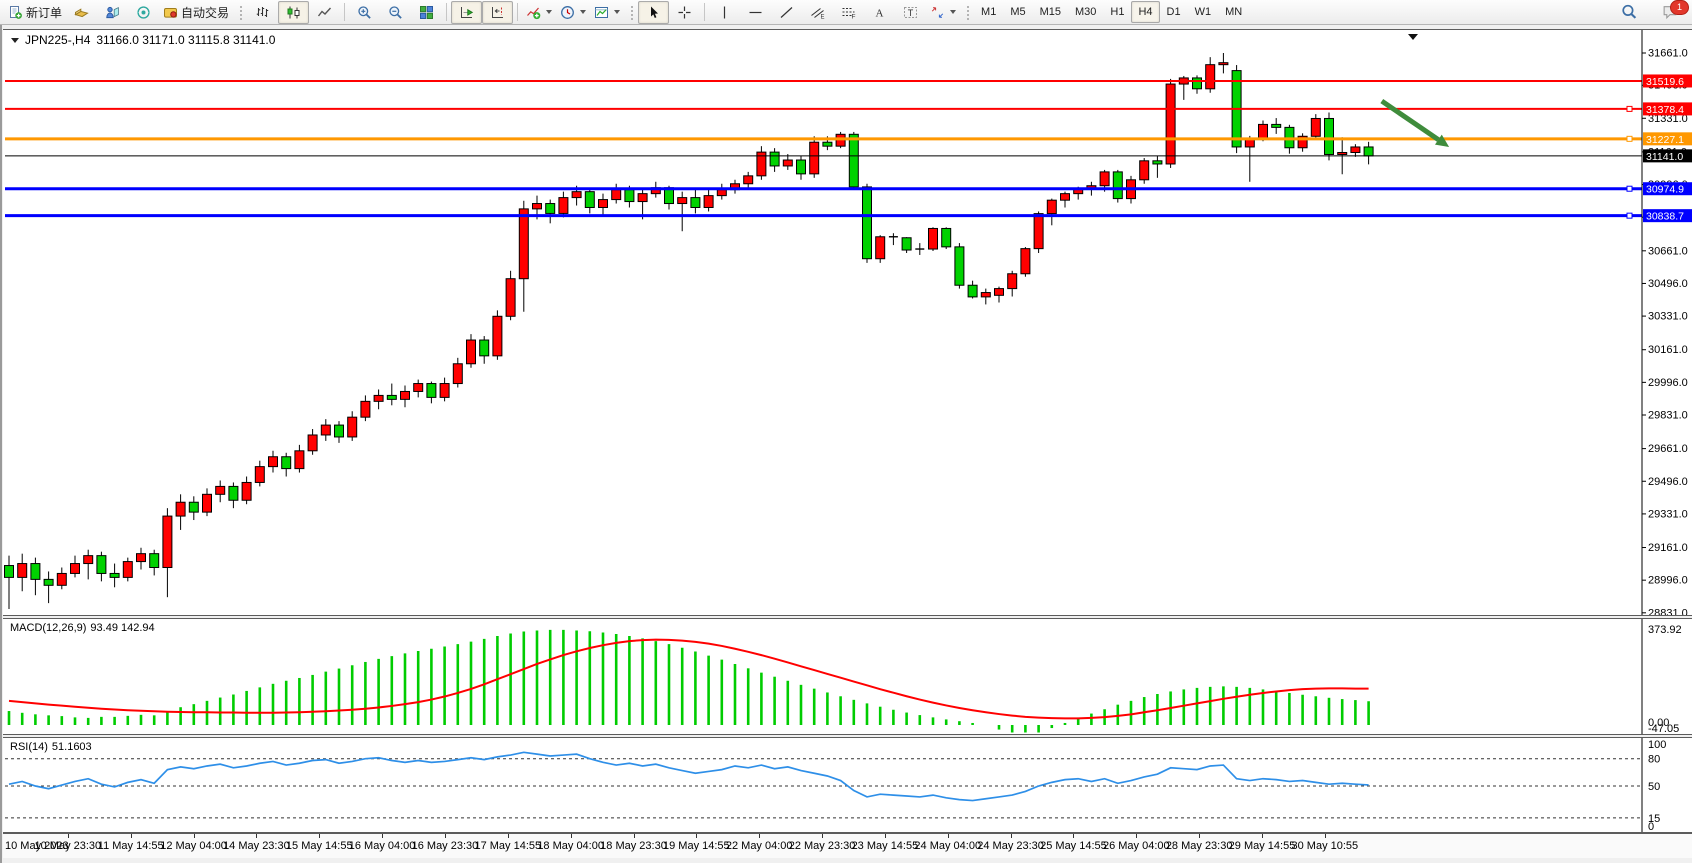  I want to click on chart-list-triangle, so click(1413, 37).